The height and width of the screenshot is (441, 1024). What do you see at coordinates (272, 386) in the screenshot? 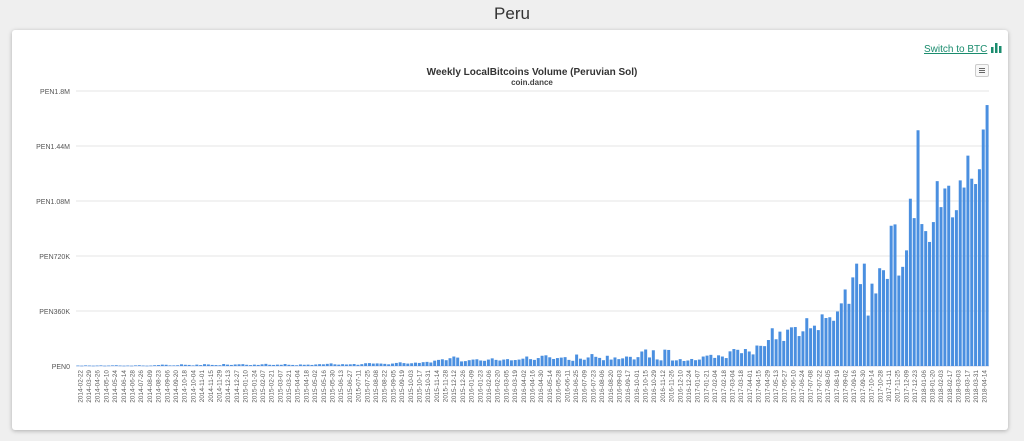
I see `x-tick-label: 2015-02-21` at bounding box center [272, 386].